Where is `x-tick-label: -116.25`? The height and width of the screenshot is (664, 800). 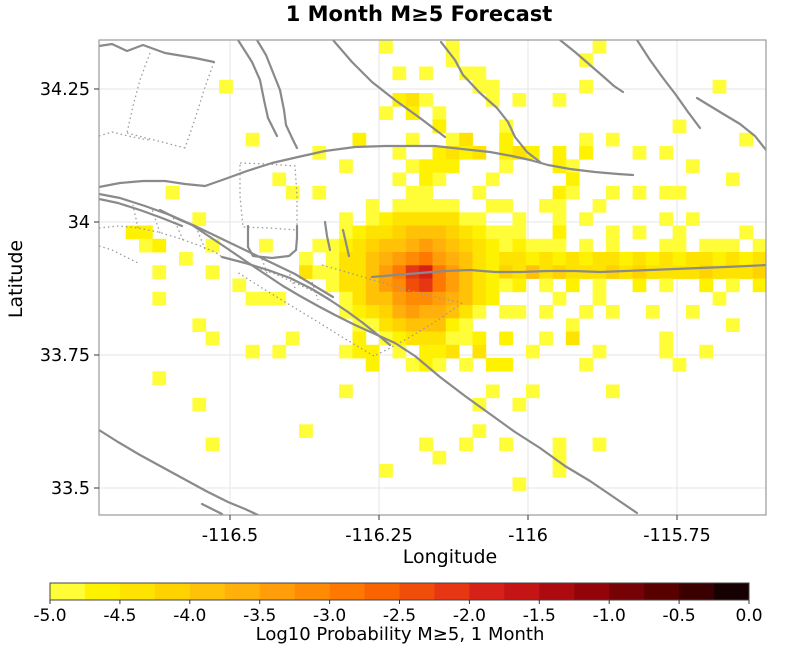
x-tick-label: -116.25 is located at coordinates (379, 536).